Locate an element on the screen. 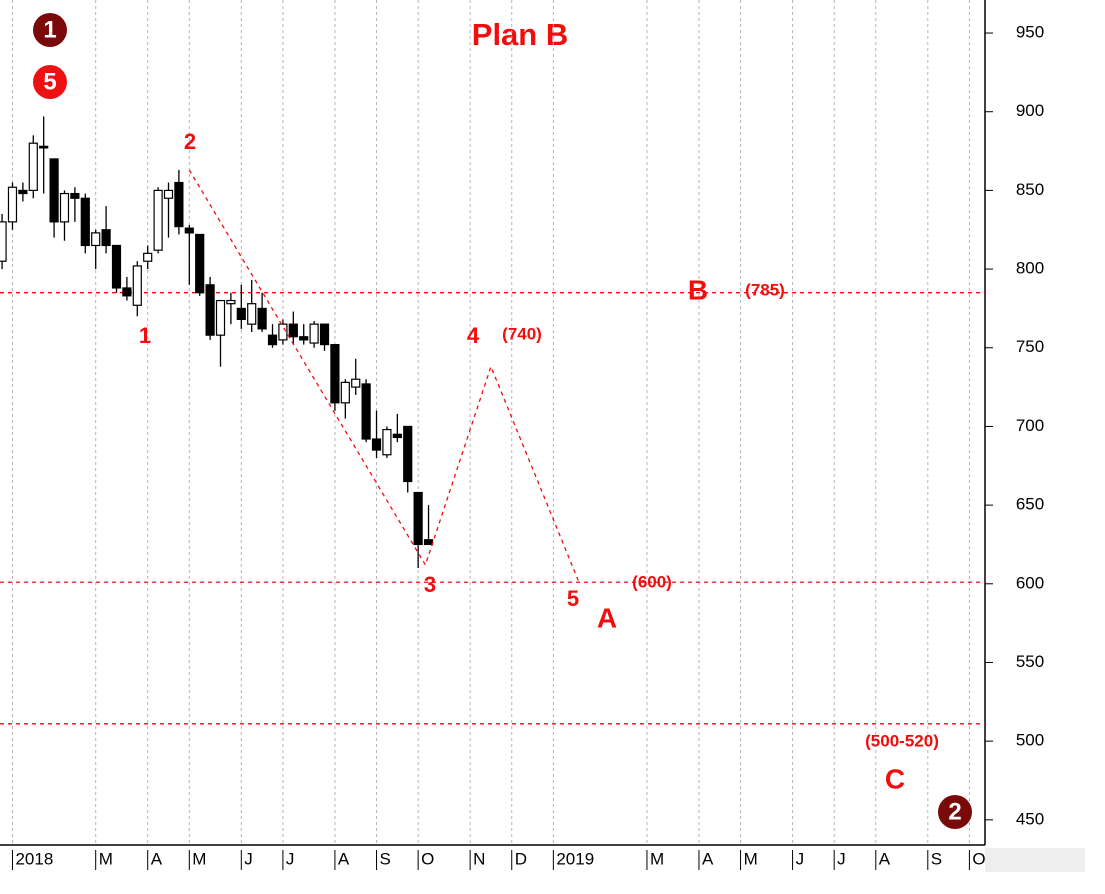 This screenshot has width=1105, height=894. y-tick-label: 600 is located at coordinates (1030, 582).